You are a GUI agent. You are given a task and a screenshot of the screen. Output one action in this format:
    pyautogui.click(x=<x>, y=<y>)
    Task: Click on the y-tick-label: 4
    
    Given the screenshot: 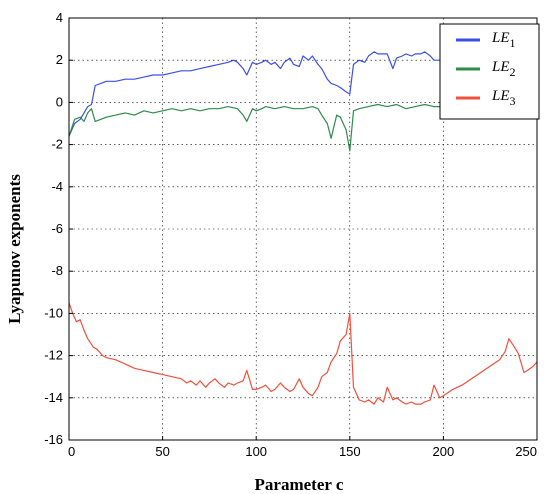 What is the action you would take?
    pyautogui.click(x=59, y=17)
    